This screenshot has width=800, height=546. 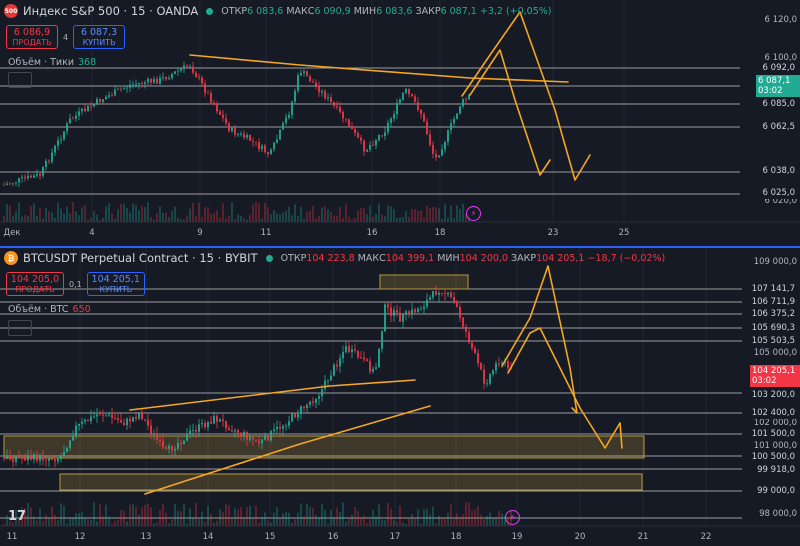 I want to click on price-axis-label: 6 120,0, so click(x=780, y=20).